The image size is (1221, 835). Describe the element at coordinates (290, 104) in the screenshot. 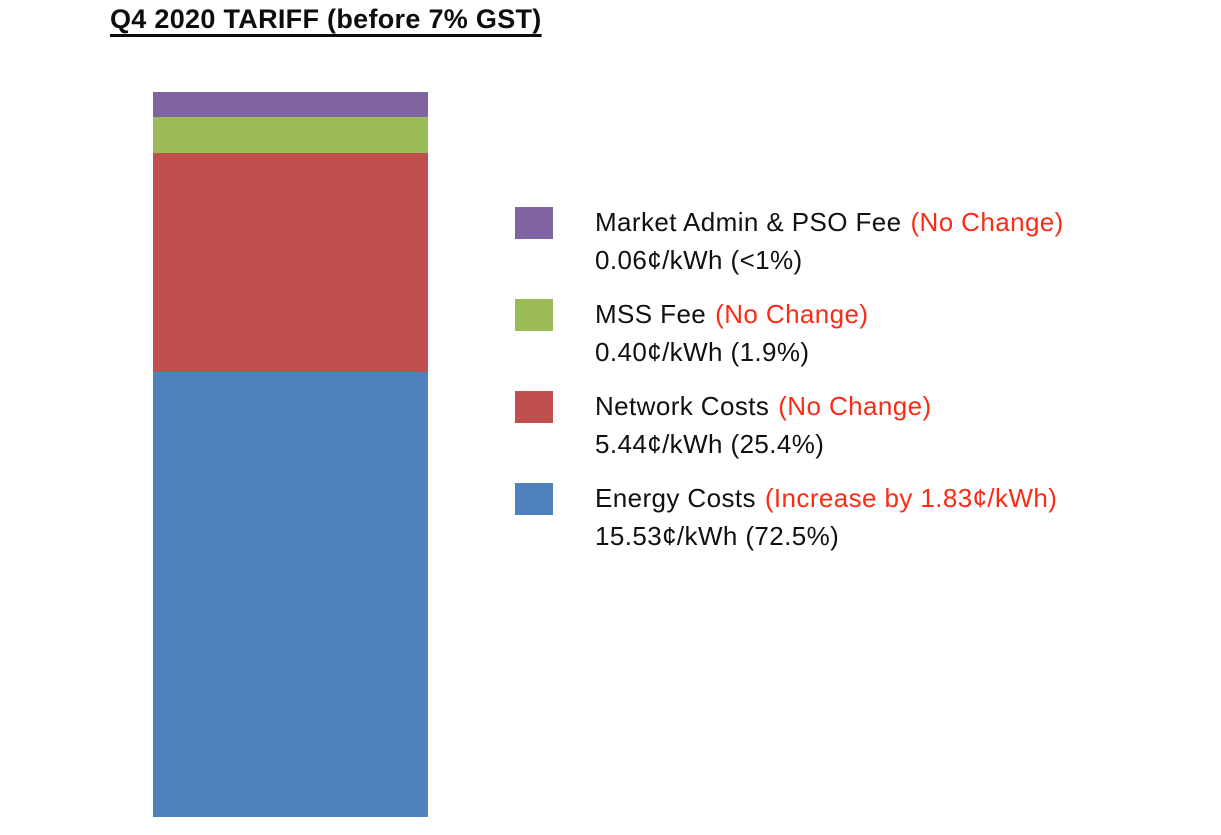

I see `bar-segment-market-admin-pso-fee` at that location.